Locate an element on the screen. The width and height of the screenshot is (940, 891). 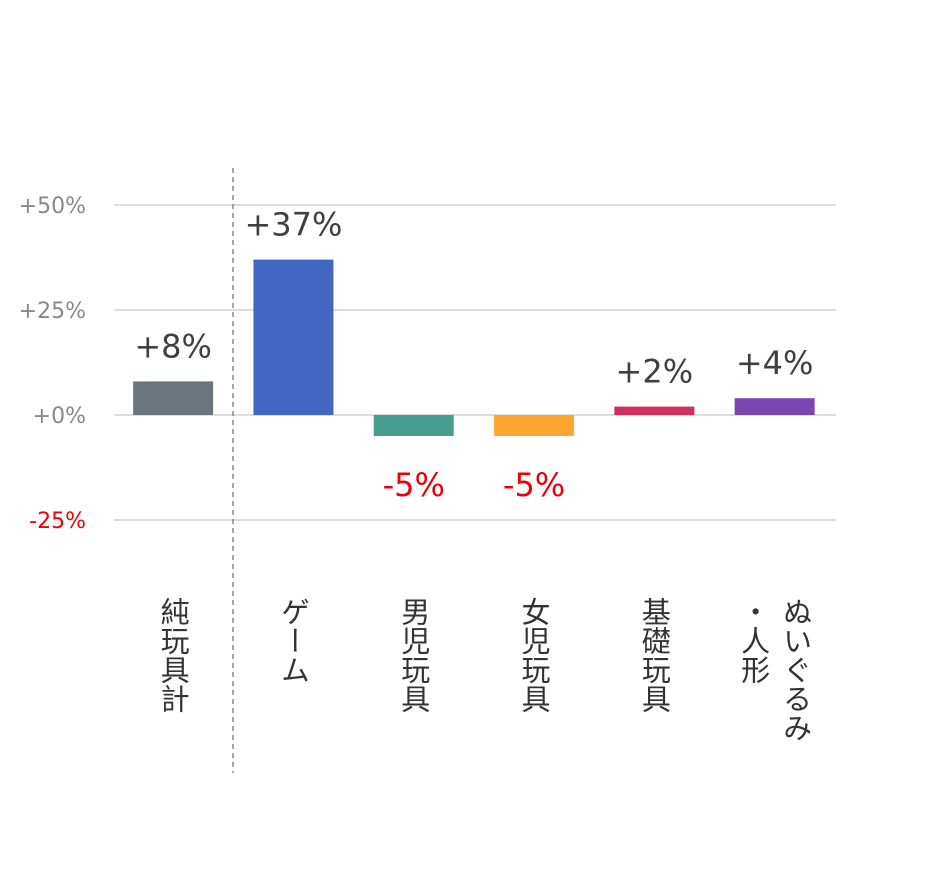
category-label-1: ゲーム is located at coordinates (293, 640).